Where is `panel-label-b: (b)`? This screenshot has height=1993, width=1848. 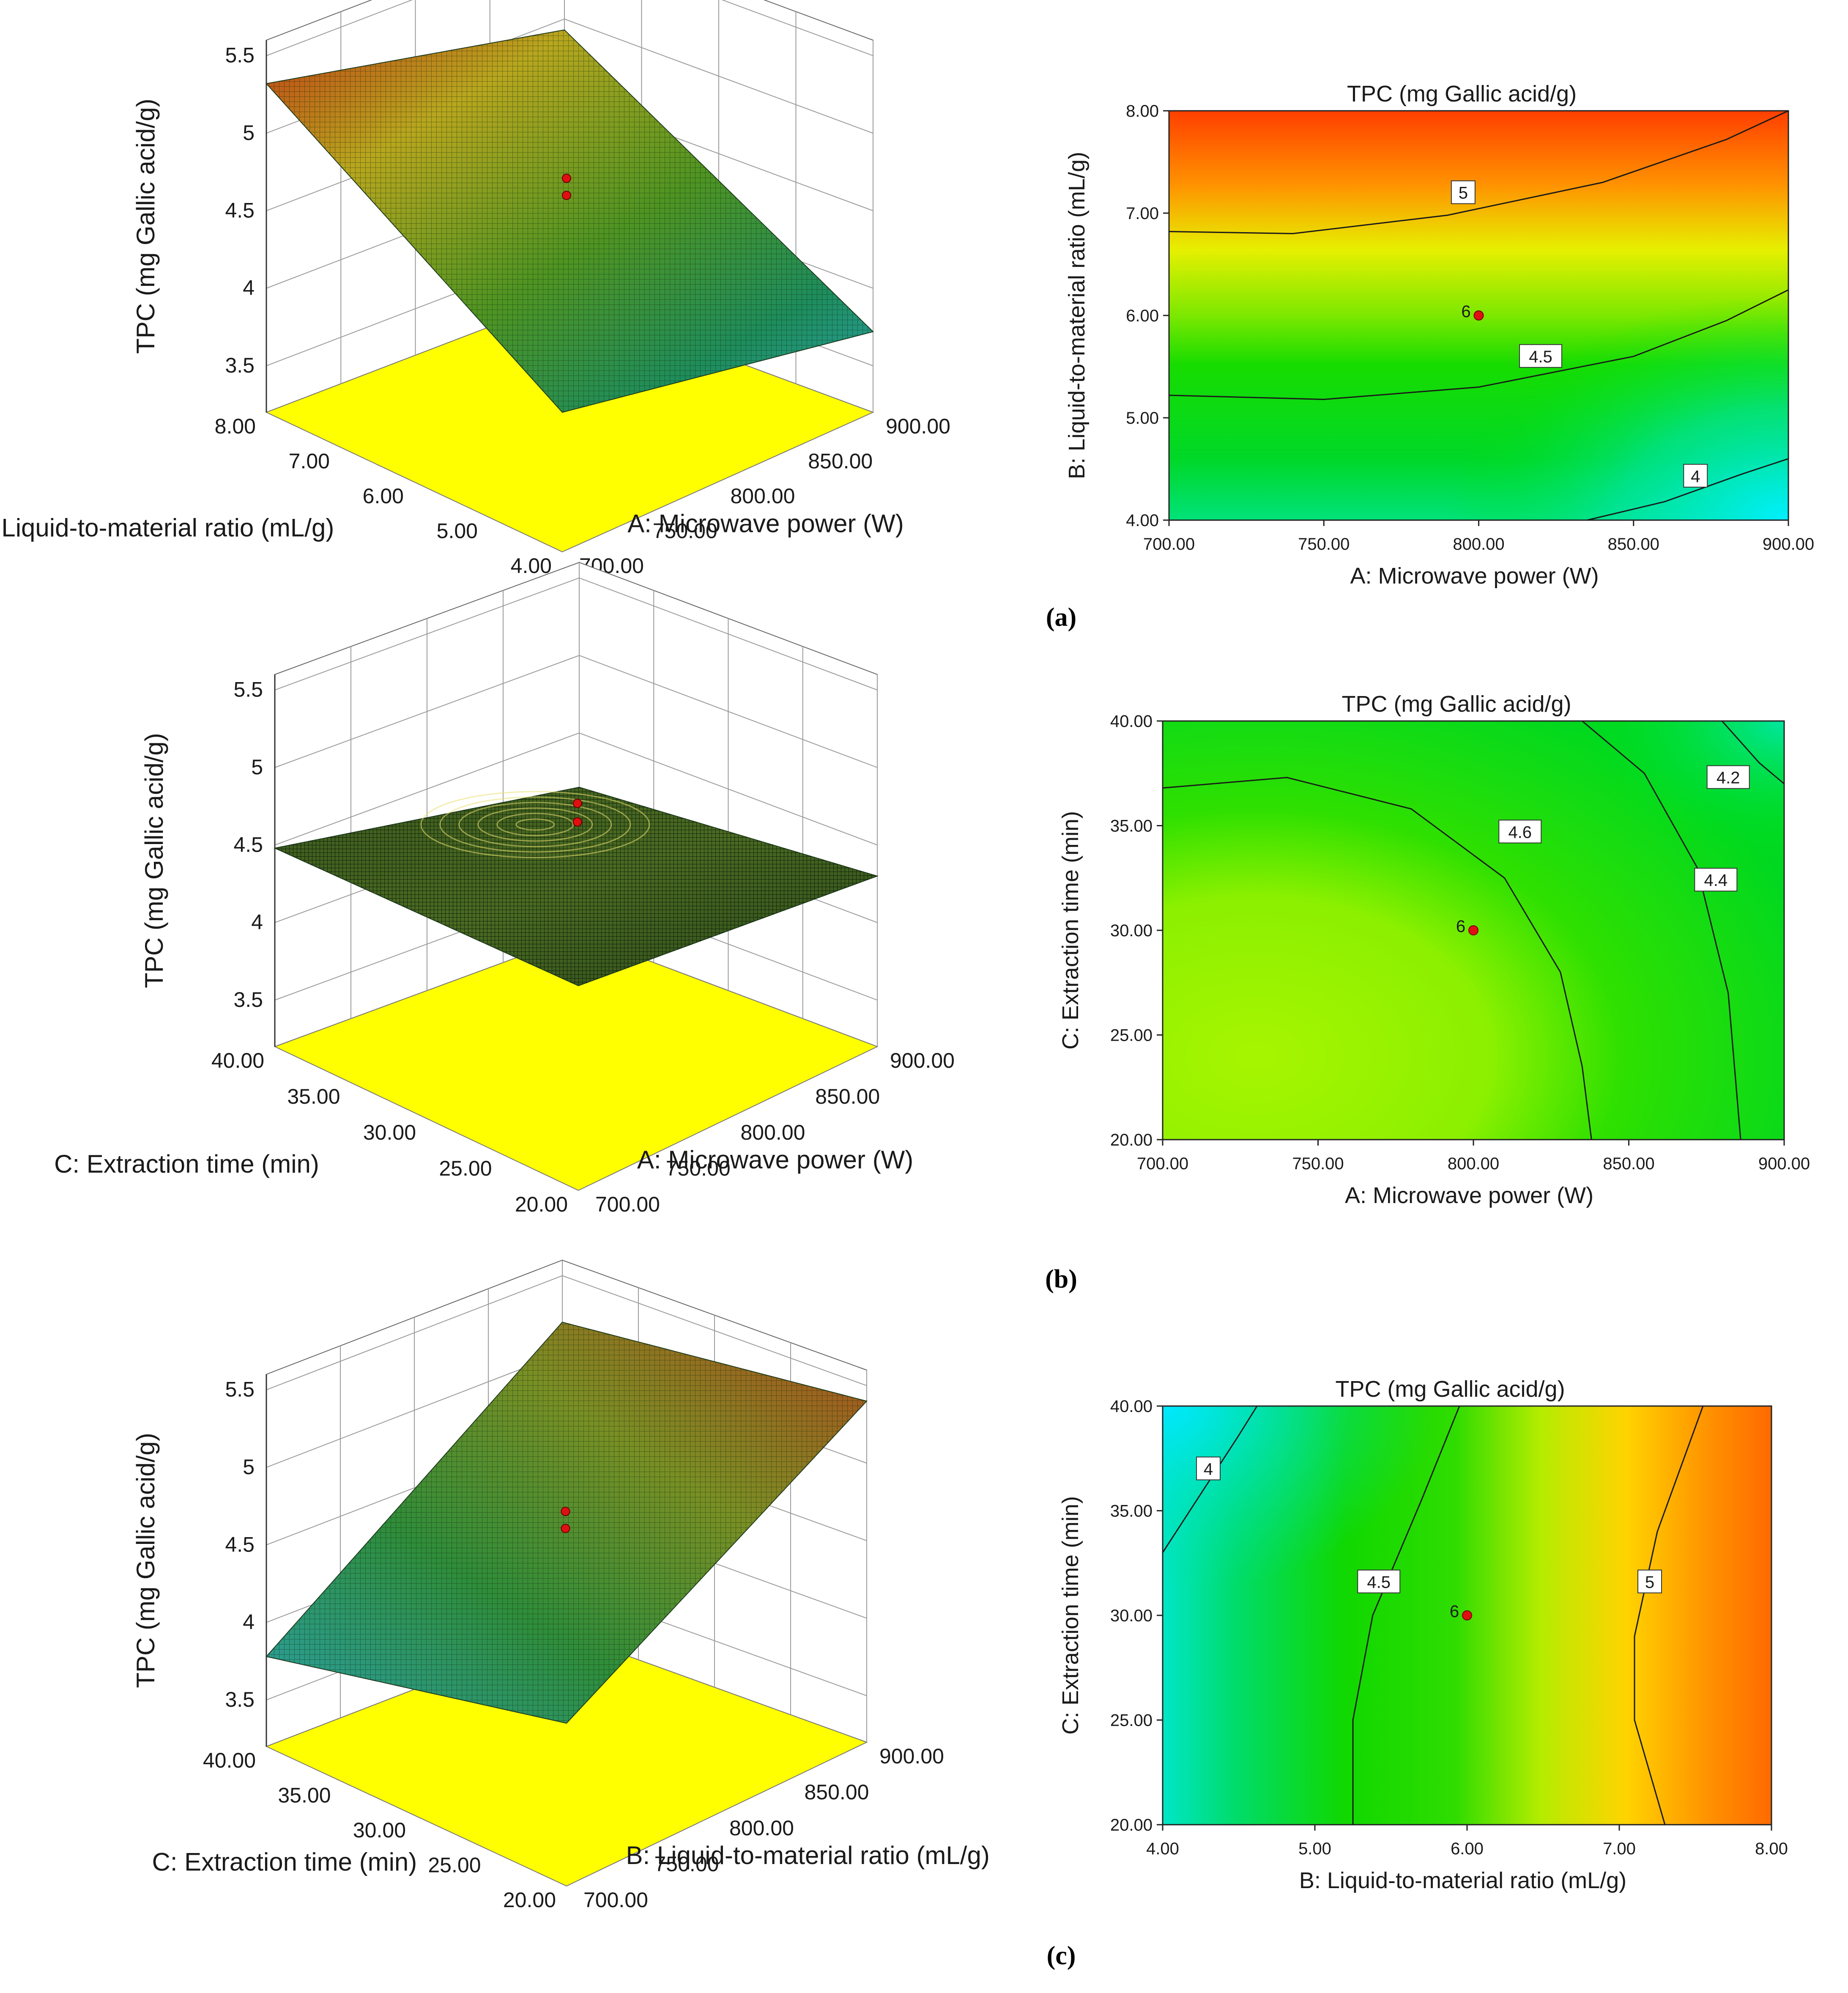
panel-label-b: (b) is located at coordinates (1061, 1279).